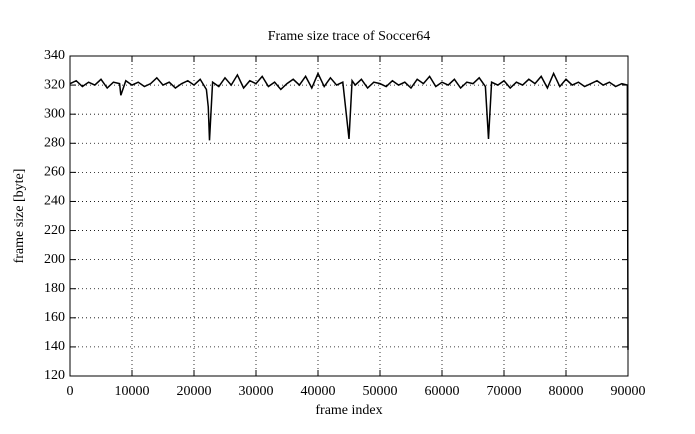 The height and width of the screenshot is (434, 695). What do you see at coordinates (132, 391) in the screenshot?
I see `x-tick-label: 10000` at bounding box center [132, 391].